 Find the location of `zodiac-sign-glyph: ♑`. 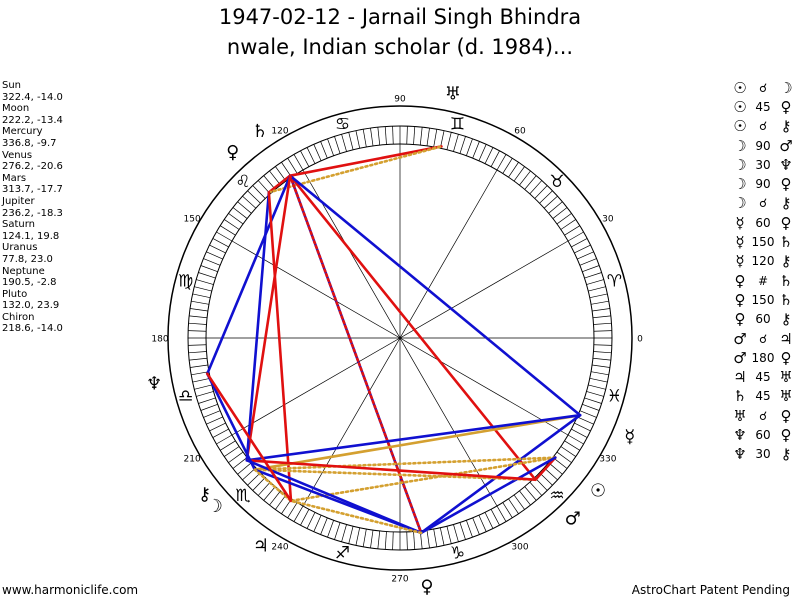

zodiac-sign-glyph: ♑ is located at coordinates (457, 553).